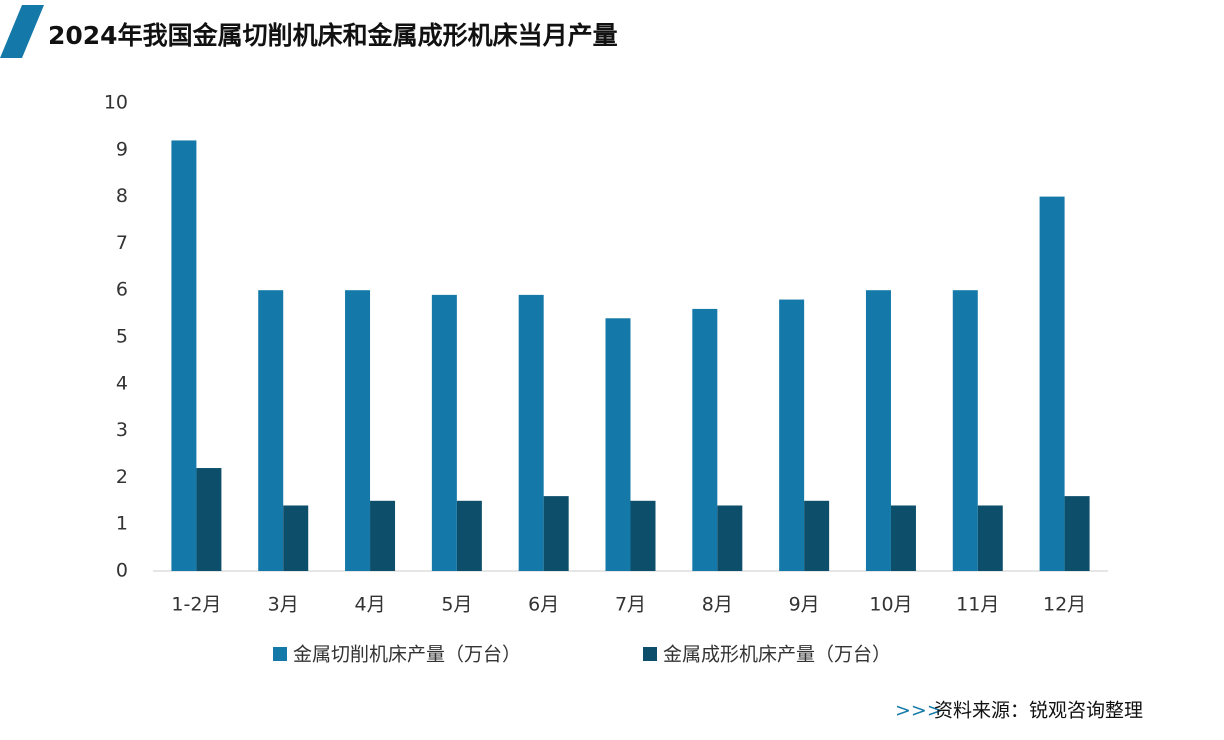  I want to click on source: 资料来源：锐观咨询整理, so click(1038, 711).